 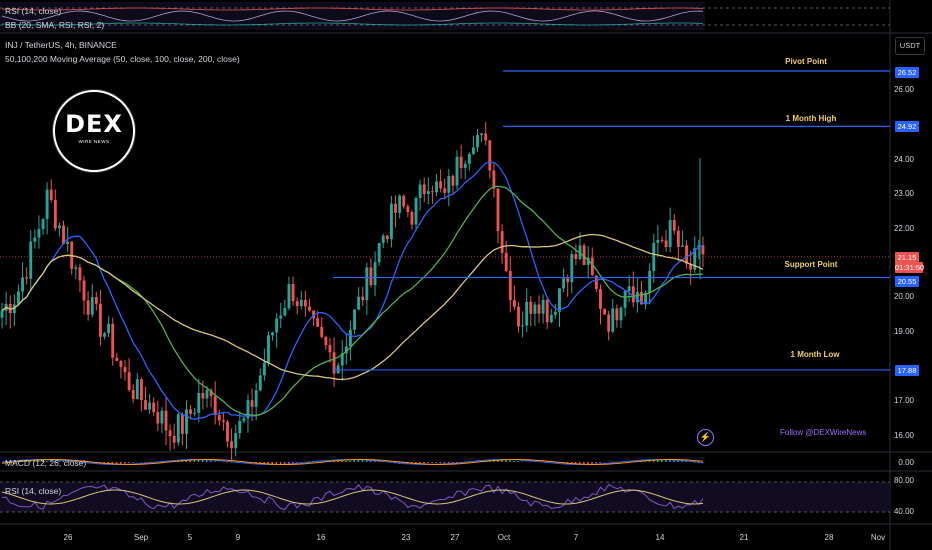 What do you see at coordinates (55, 25) in the screenshot?
I see `top-bb-indicator-label: BB (20, SMA, RSI, RSI, 2)` at bounding box center [55, 25].